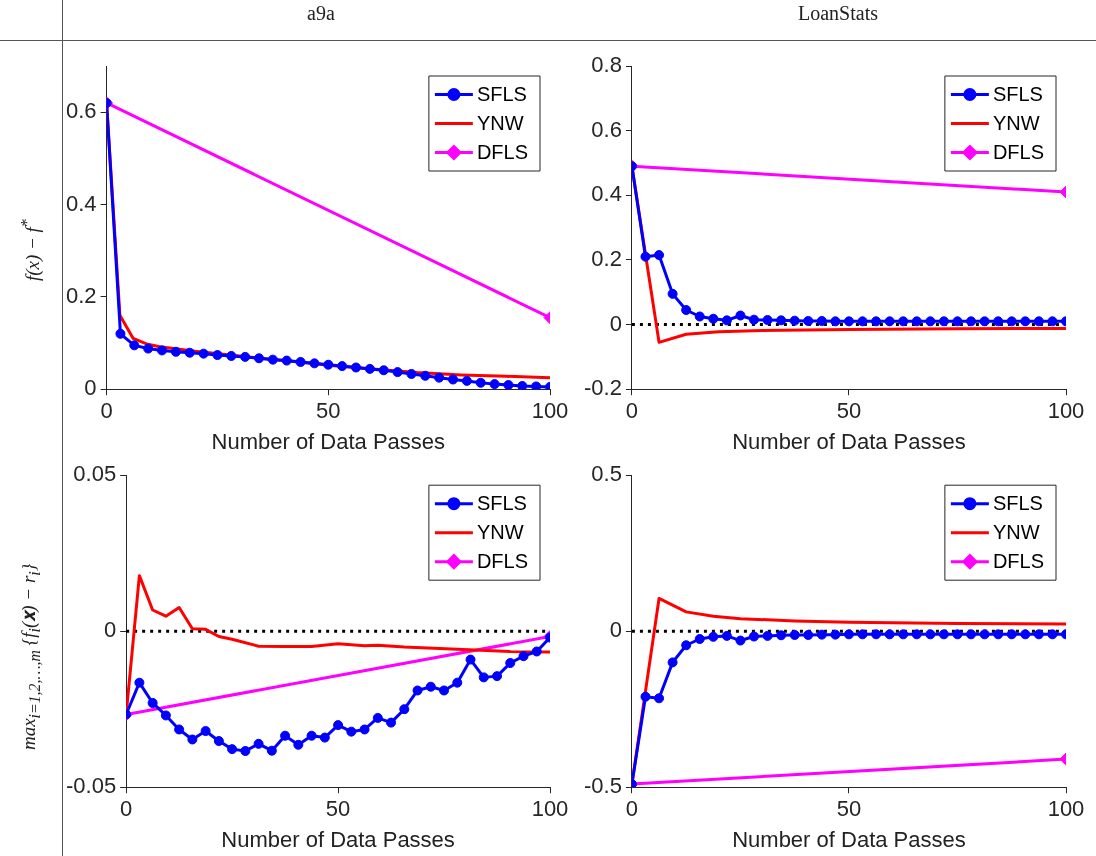 The width and height of the screenshot is (1096, 856). What do you see at coordinates (602, 786) in the screenshot?
I see `y-tick-label: -0.5` at bounding box center [602, 786].